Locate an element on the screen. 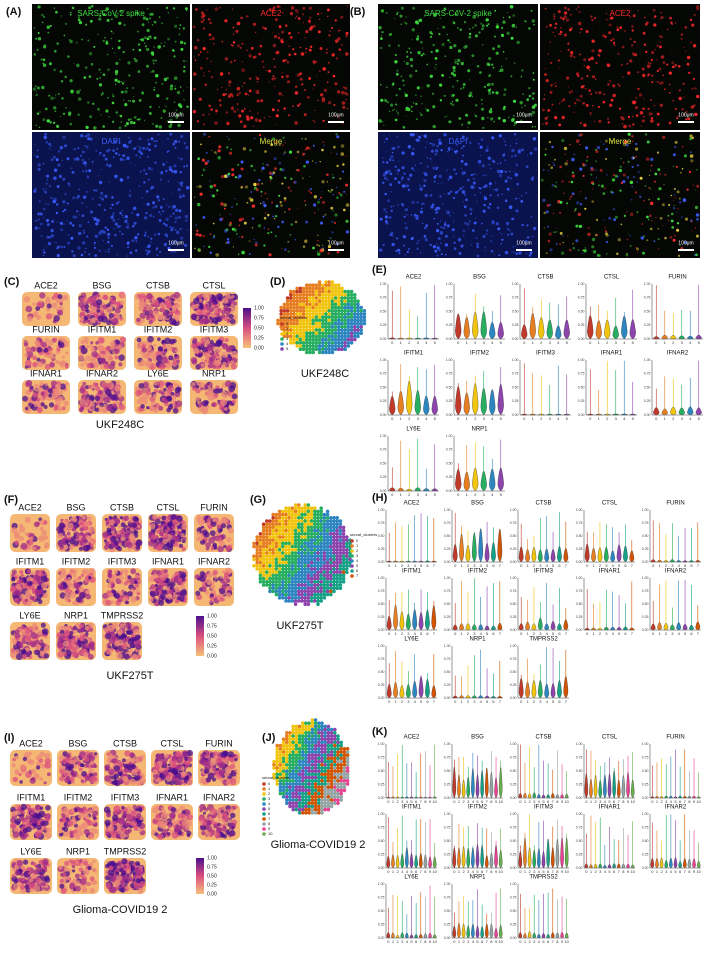  spatial-map is located at coordinates (214, 533).